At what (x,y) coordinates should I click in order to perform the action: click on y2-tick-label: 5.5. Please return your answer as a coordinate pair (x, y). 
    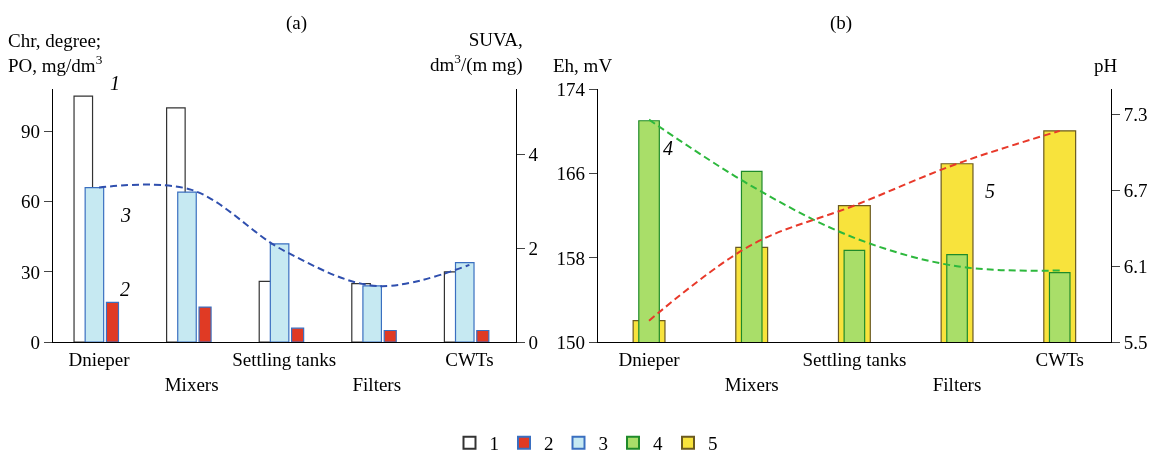
    Looking at the image, I should click on (1135, 342).